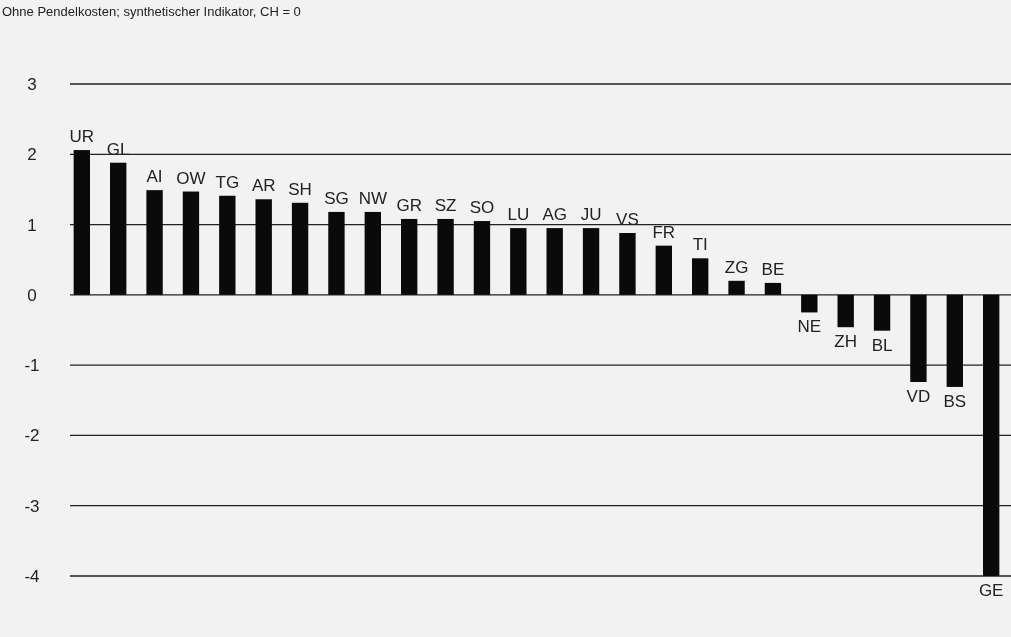  I want to click on x-tick-label: SO, so click(482, 208).